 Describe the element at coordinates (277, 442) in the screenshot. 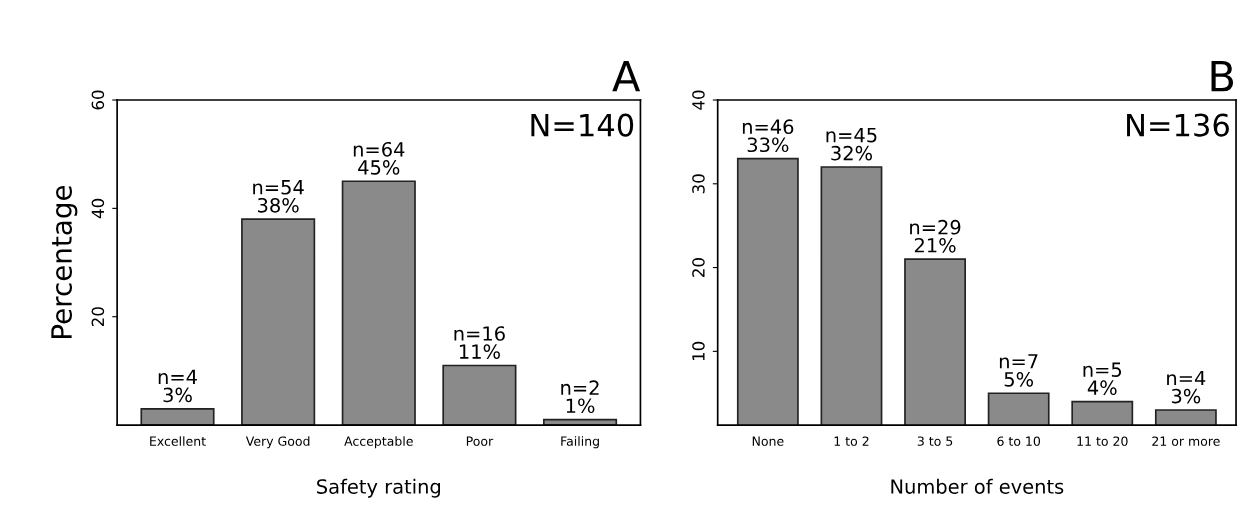

I see `x-tick-label: Very Good` at that location.